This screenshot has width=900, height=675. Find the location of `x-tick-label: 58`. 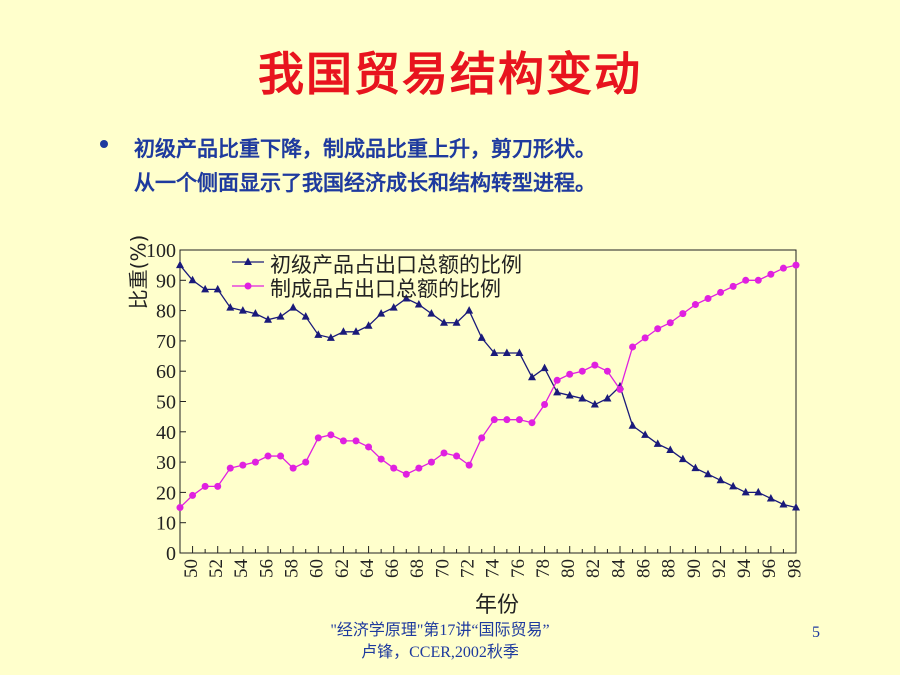

x-tick-label: 58 is located at coordinates (292, 568).